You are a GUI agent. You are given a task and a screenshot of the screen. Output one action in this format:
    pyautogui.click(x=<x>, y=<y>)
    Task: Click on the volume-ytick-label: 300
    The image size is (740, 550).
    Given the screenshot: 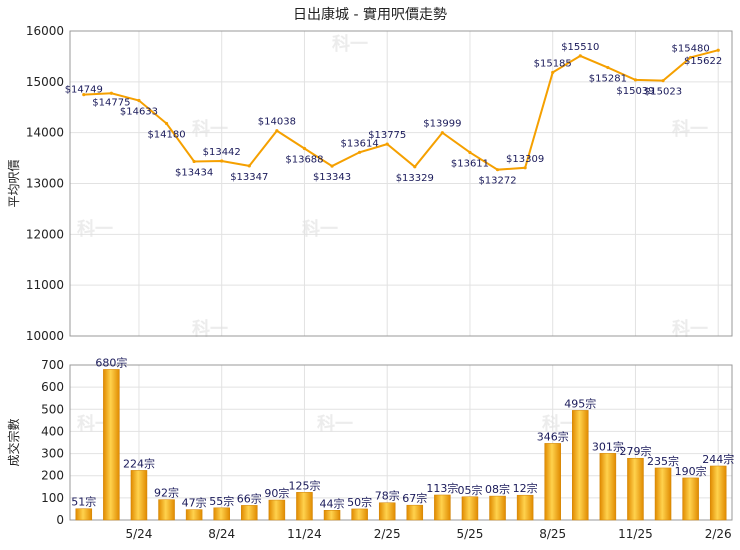 What is the action you would take?
    pyautogui.click(x=52, y=454)
    